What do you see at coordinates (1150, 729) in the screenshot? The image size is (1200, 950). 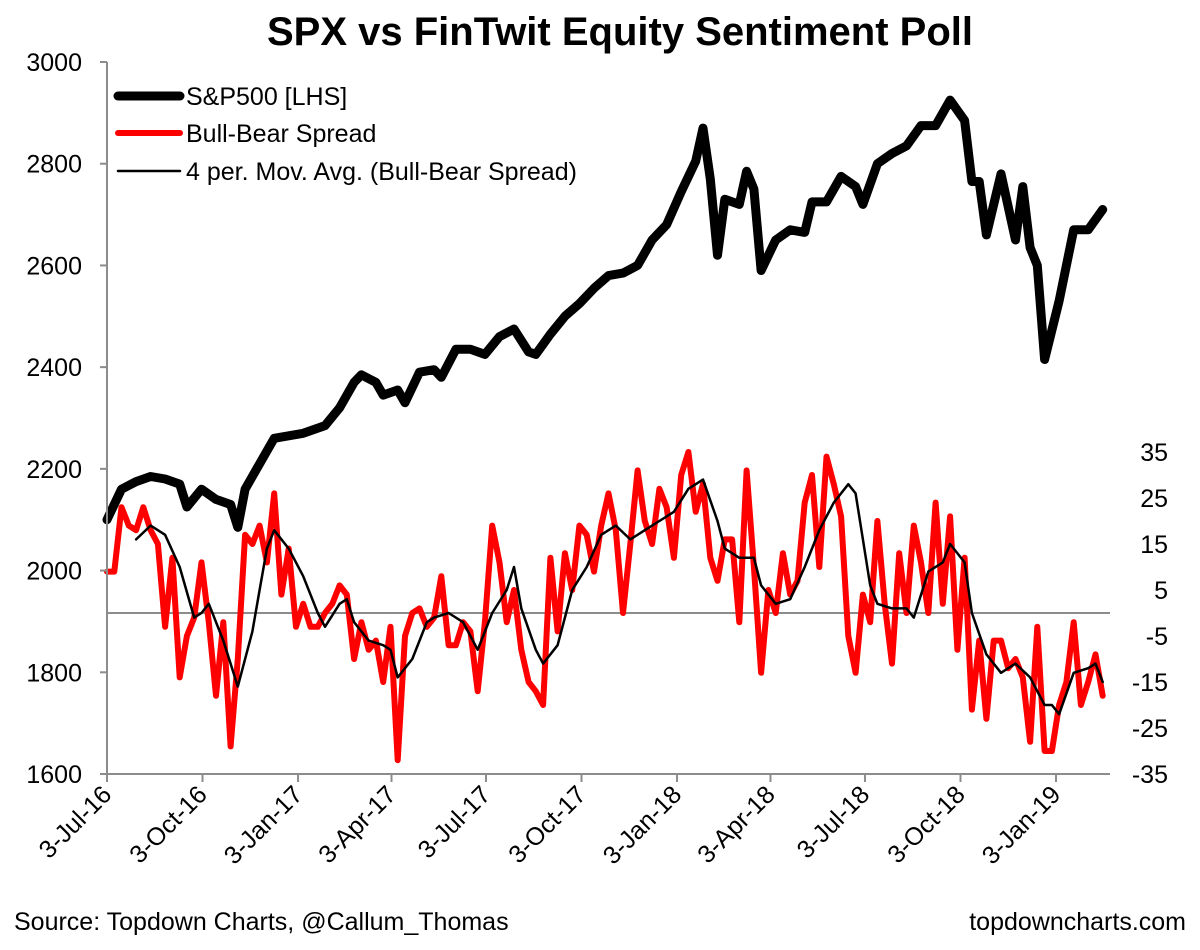 I see `right-tick-label: -25` at bounding box center [1150, 729].